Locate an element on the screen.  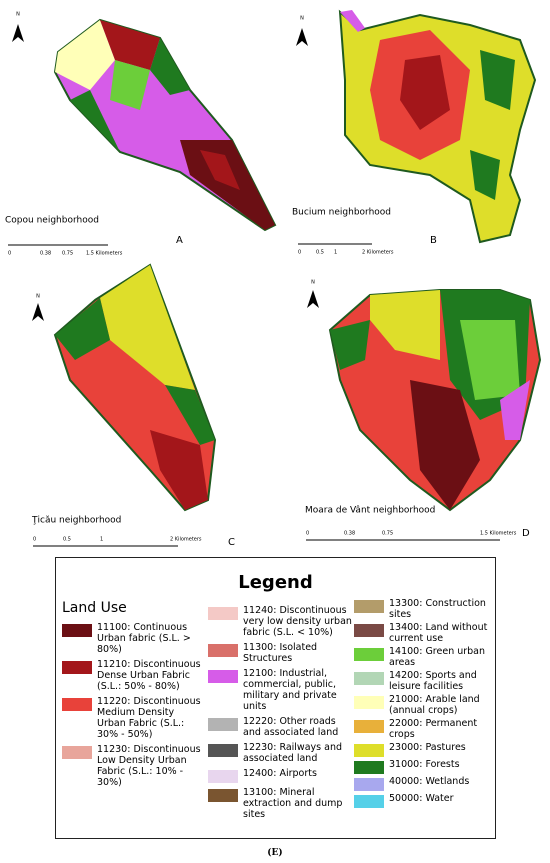
legend-subtitle: Land Use is located at coordinates (94, 608).